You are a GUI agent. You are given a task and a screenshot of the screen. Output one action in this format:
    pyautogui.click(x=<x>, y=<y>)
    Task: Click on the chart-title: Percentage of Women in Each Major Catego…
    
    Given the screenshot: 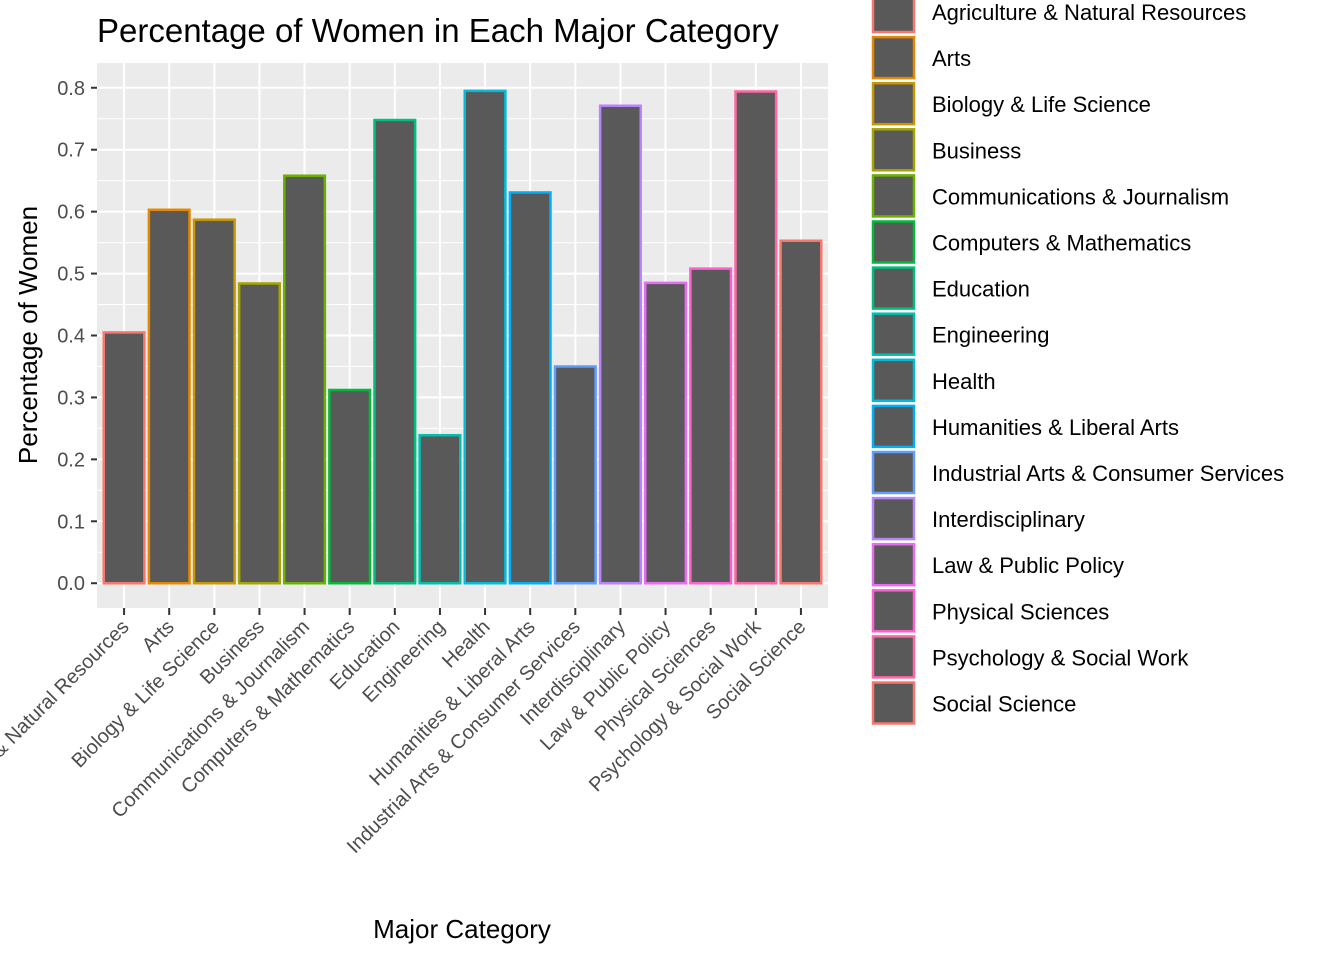 What is the action you would take?
    pyautogui.click(x=438, y=30)
    